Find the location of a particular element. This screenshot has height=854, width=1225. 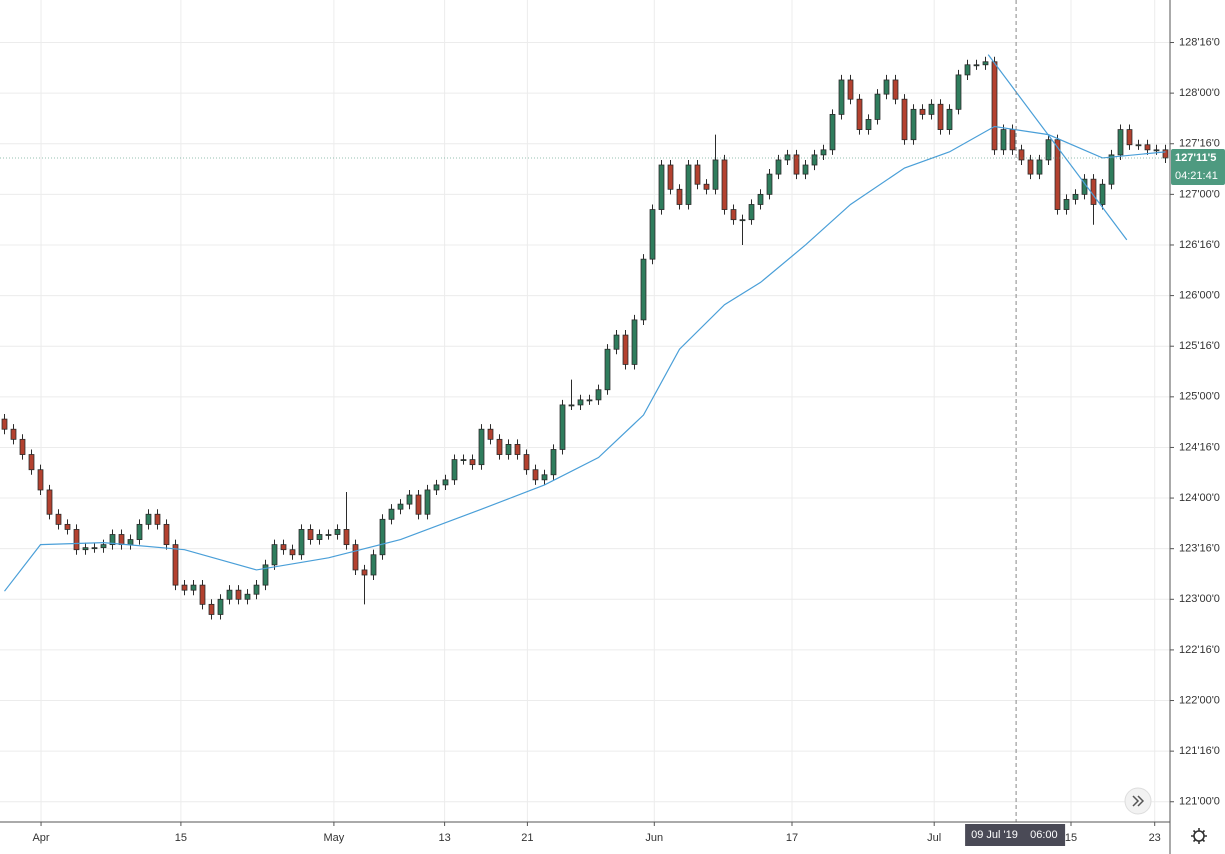

y-tick-label: 124'16'0 is located at coordinates (1199, 447).